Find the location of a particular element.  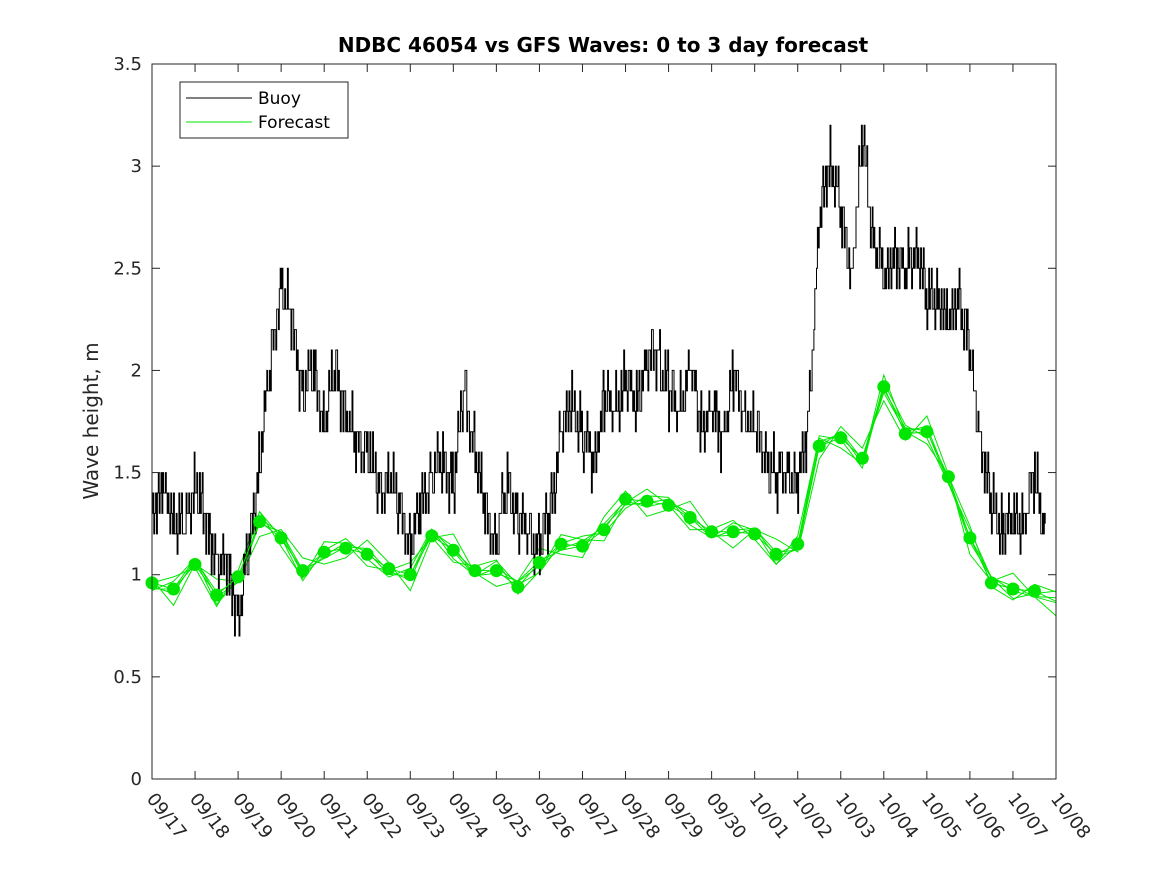

y-tick-label: 3.5 is located at coordinates (127, 64).